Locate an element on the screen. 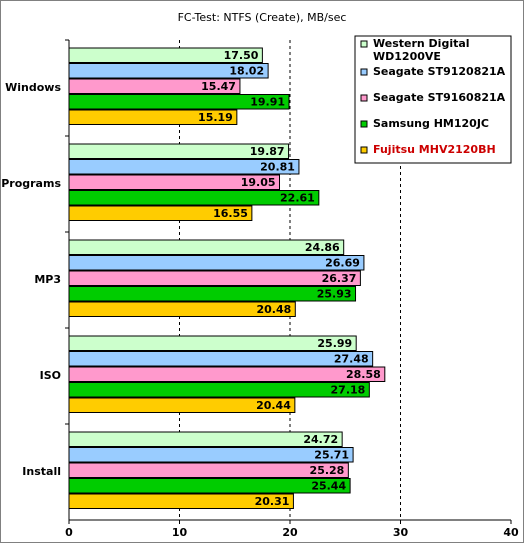  bar-samsung-hm120jc-mp3 is located at coordinates (212, 294).